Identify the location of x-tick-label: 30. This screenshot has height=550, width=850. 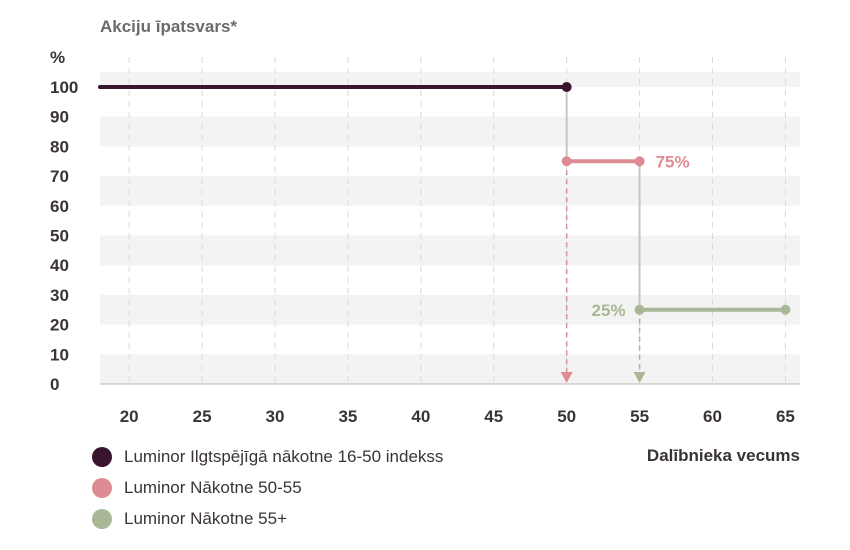
(275, 416).